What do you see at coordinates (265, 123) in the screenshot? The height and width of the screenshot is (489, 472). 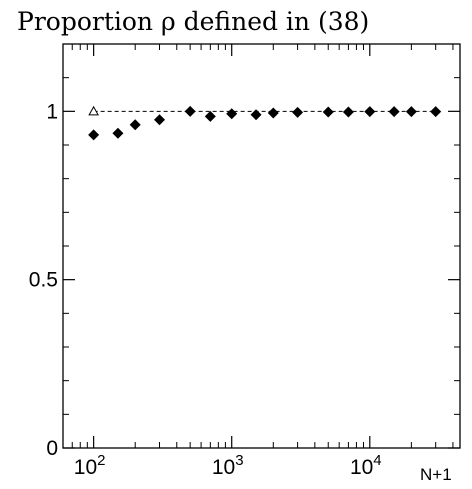 I see `data-points` at bounding box center [265, 123].